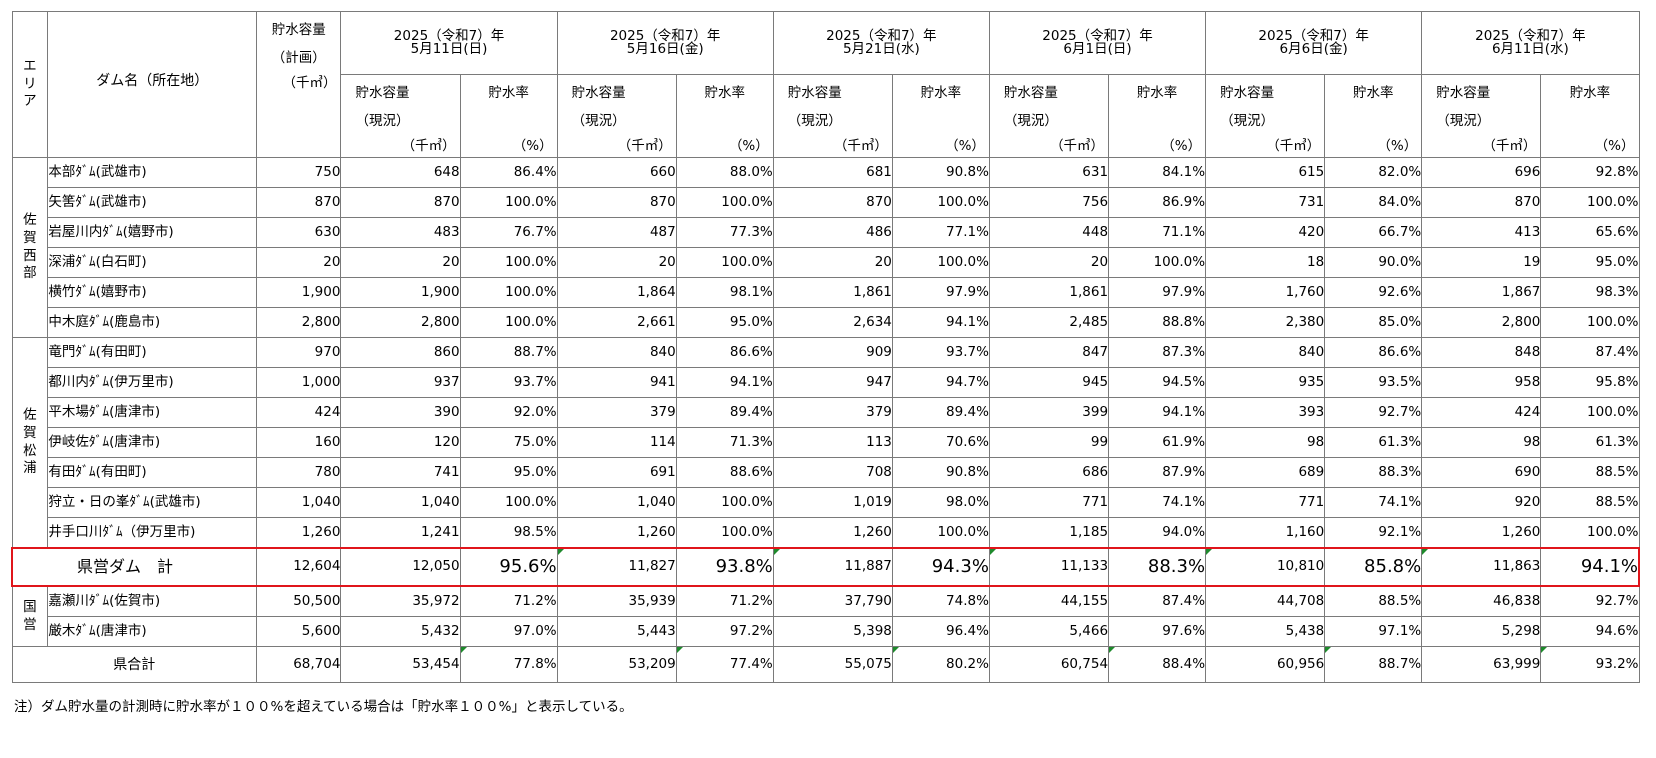  I want to click on header-date-day: 5月11日(日), so click(449, 49).